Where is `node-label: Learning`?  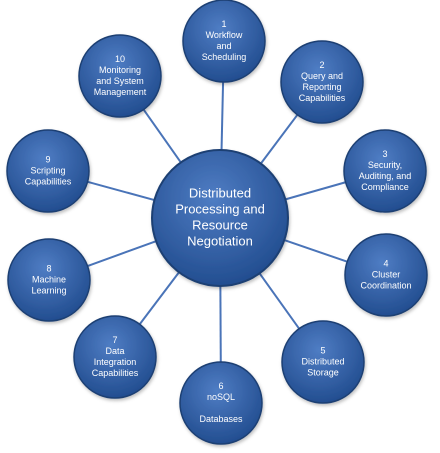 node-label: Learning is located at coordinates (48, 290).